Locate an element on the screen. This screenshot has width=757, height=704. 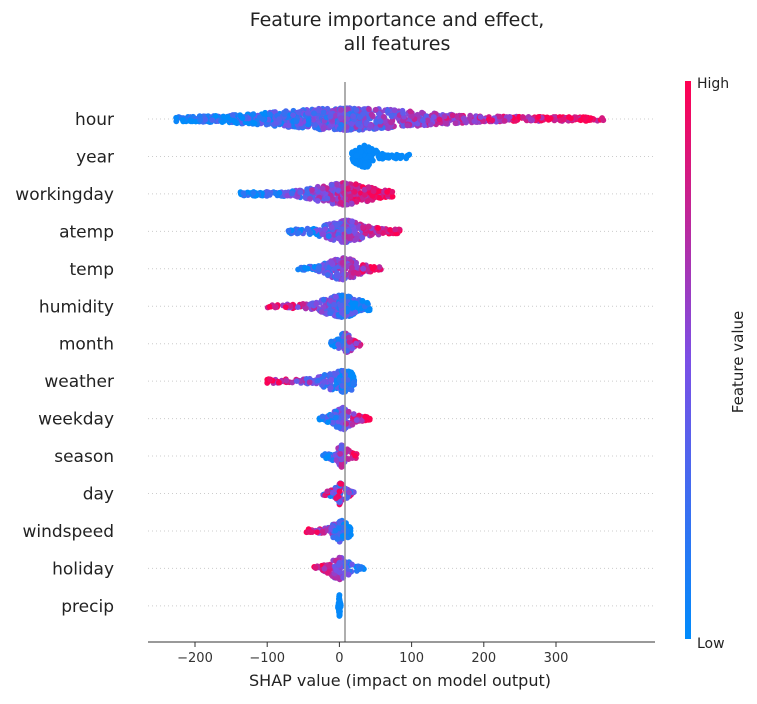
x-tick-label: 100 is located at coordinates (411, 658).